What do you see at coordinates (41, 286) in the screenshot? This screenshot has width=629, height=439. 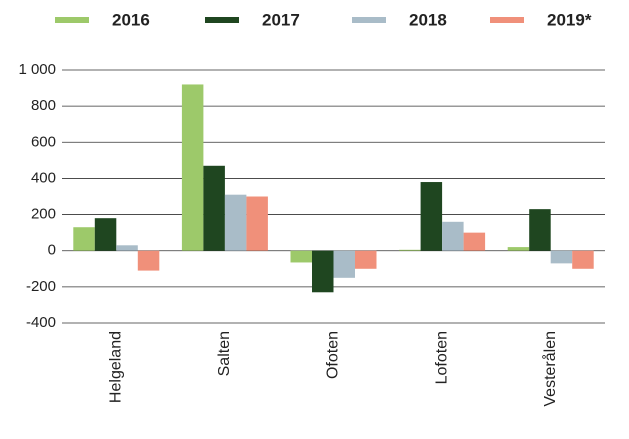 I see `y-tick-label: -200` at bounding box center [41, 286].